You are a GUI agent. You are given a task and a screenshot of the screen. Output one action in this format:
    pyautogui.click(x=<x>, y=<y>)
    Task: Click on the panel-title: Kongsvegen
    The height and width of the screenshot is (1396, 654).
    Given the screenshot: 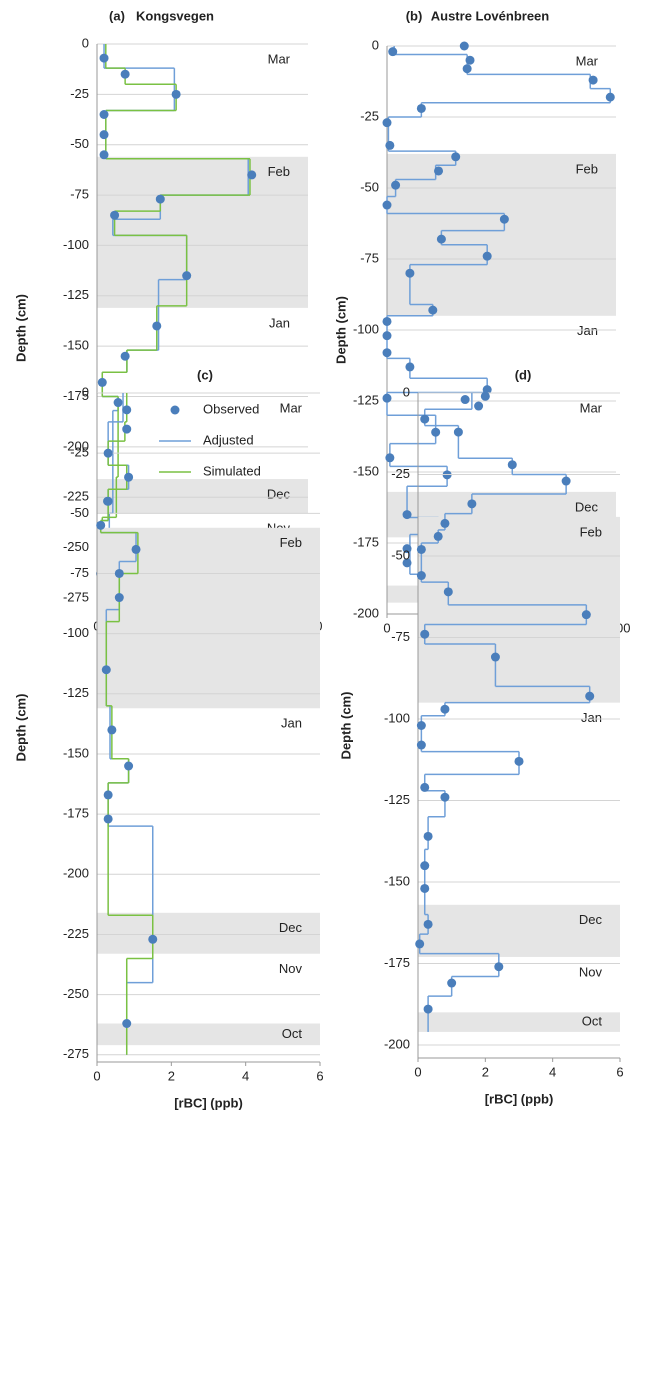 What is the action you would take?
    pyautogui.click(x=175, y=15)
    